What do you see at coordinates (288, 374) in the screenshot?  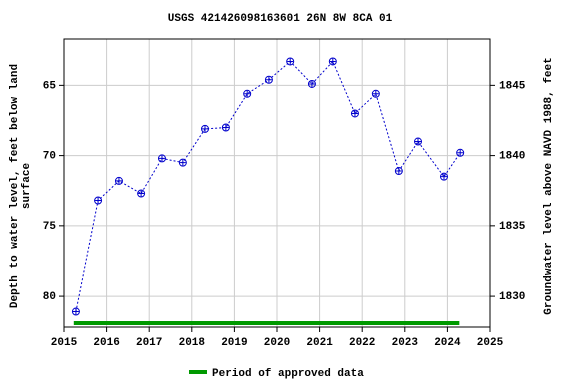 I see `legend-label: Period of approved data` at bounding box center [288, 374].